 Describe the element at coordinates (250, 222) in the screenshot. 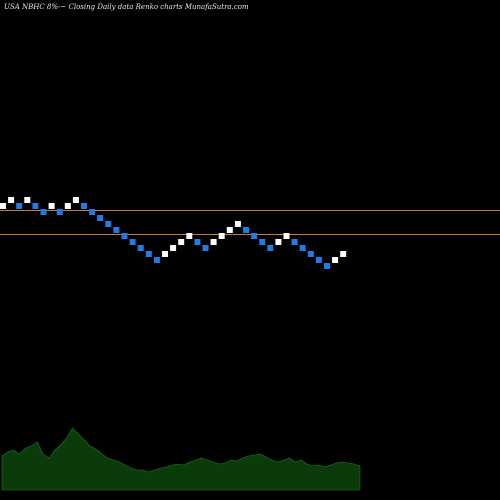

I see `reference-lines` at that location.